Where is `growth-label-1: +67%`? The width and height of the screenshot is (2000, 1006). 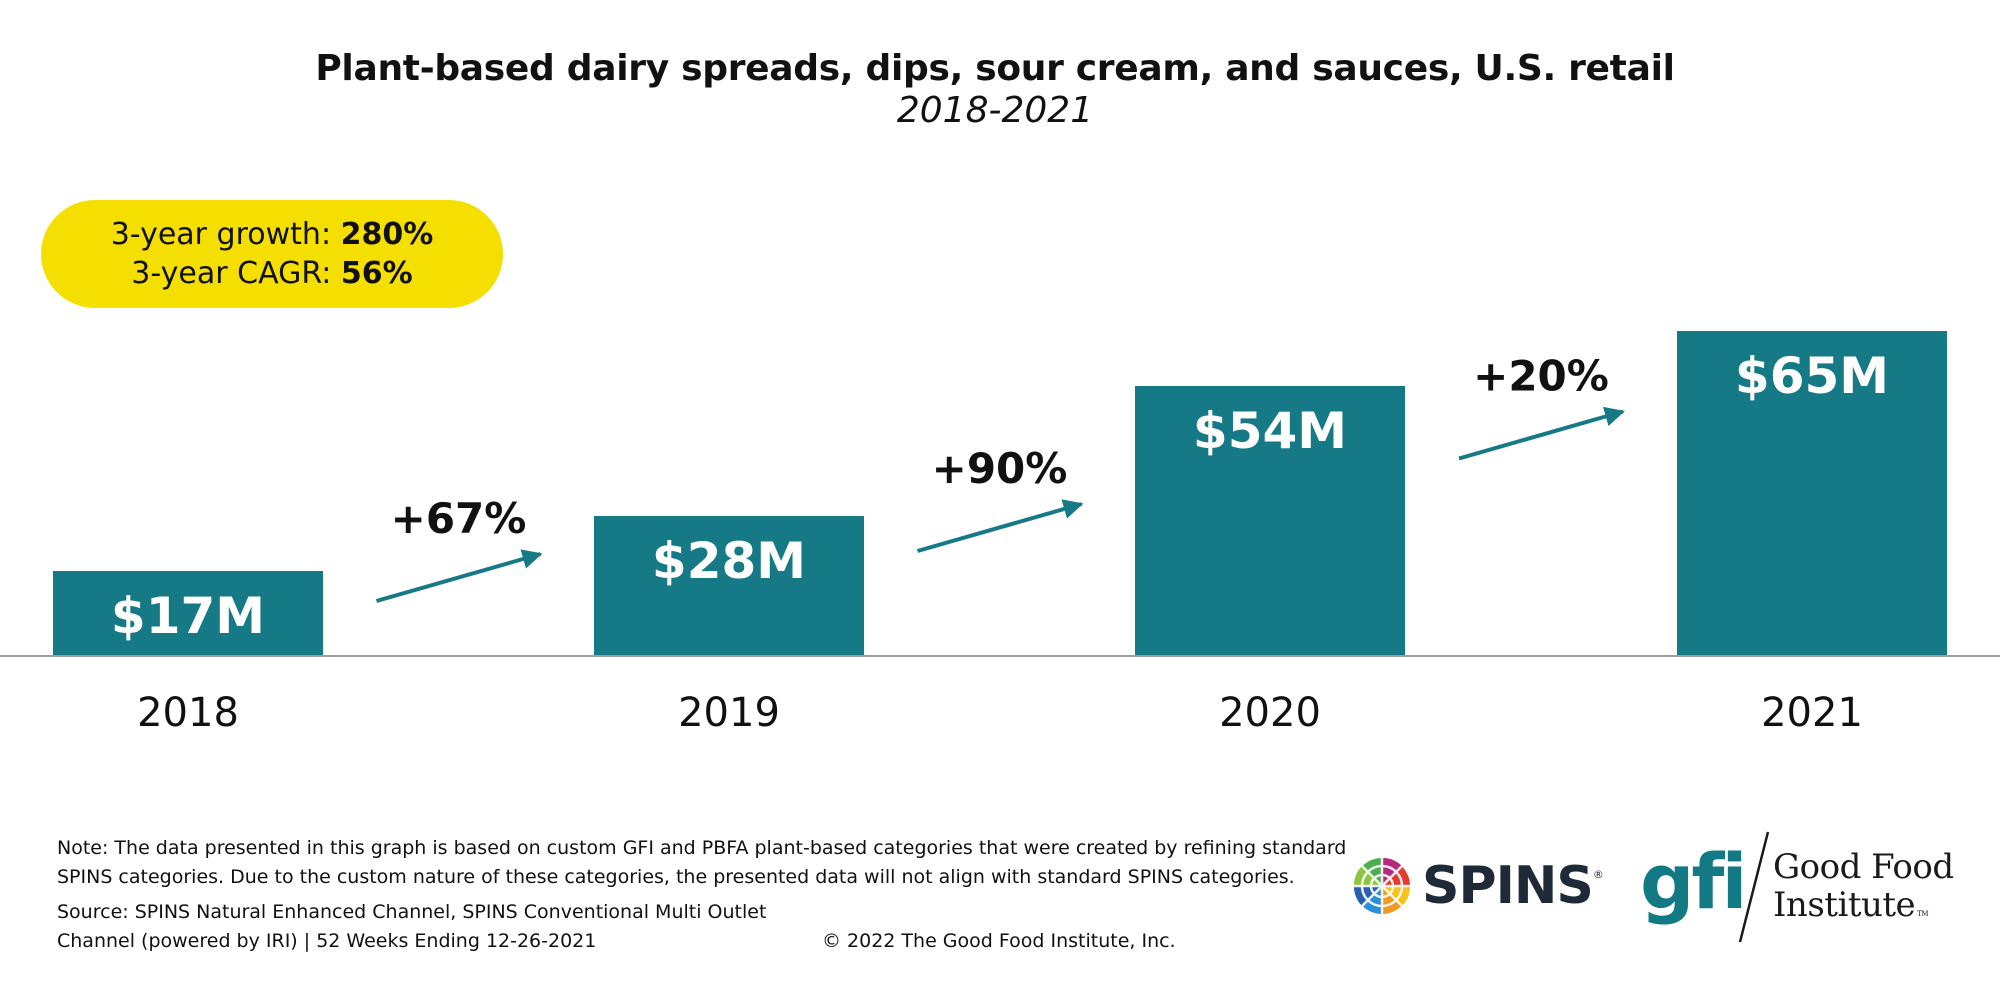 growth-label-1: +67% is located at coordinates (459, 518).